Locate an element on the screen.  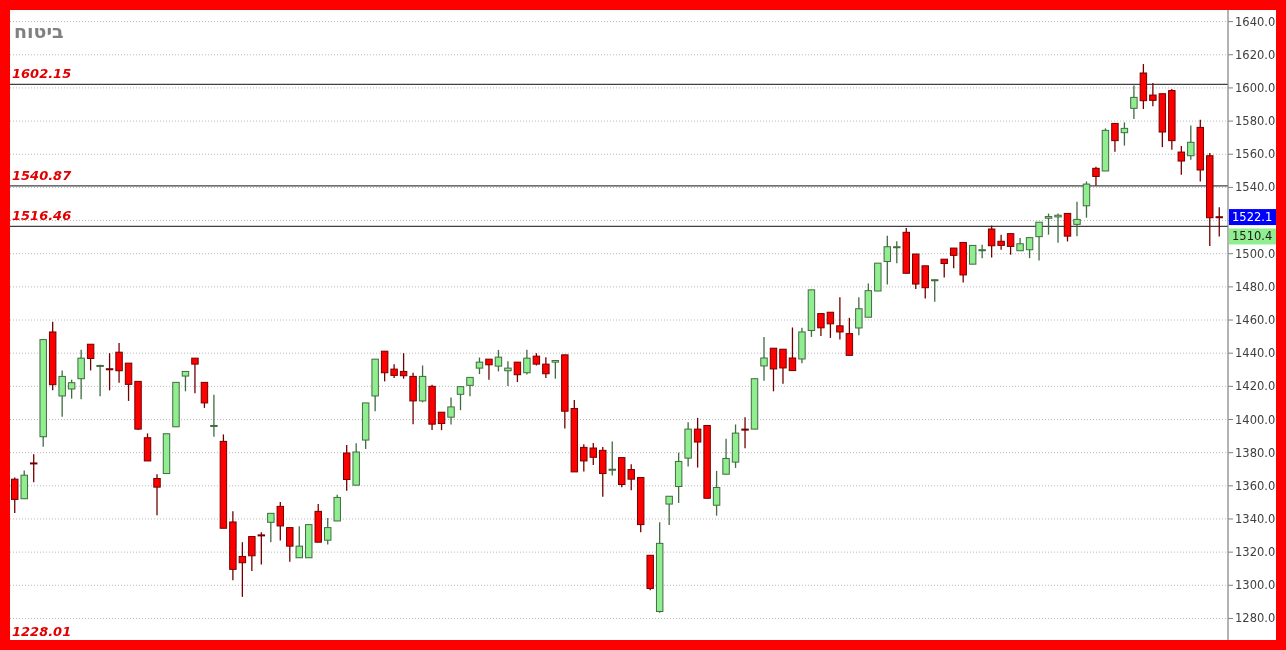
y-tick-label: 1540.0 is located at coordinates (1255, 187).